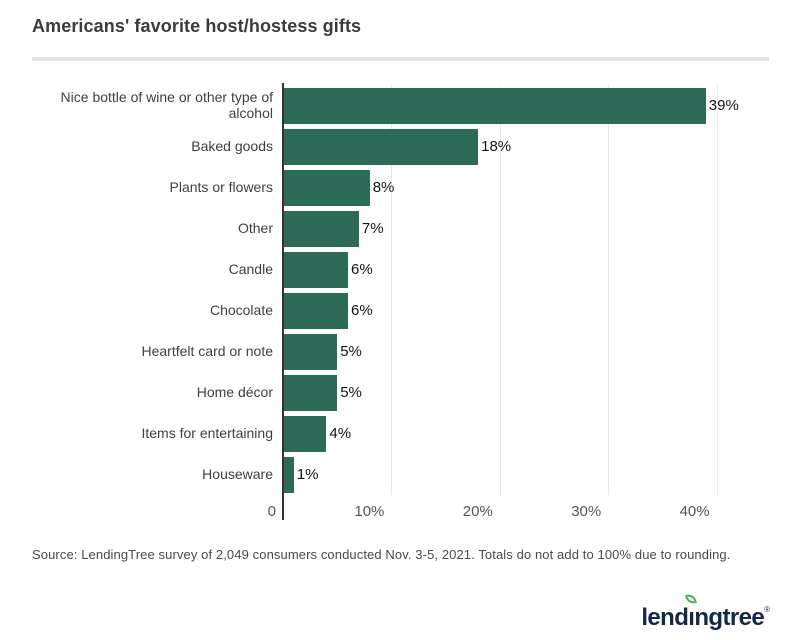 The height and width of the screenshot is (640, 800). I want to click on chart-row: Chocolate 6%, so click(396, 310).